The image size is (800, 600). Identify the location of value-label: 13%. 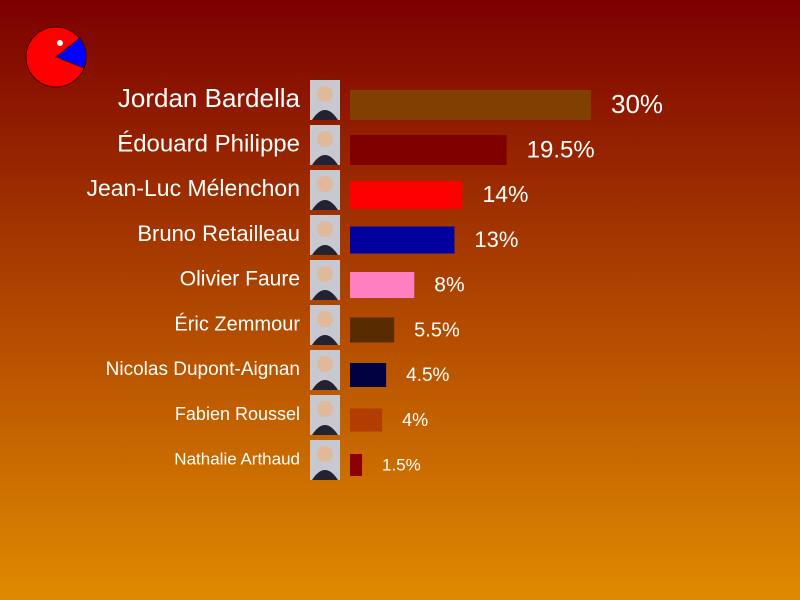
(496, 239).